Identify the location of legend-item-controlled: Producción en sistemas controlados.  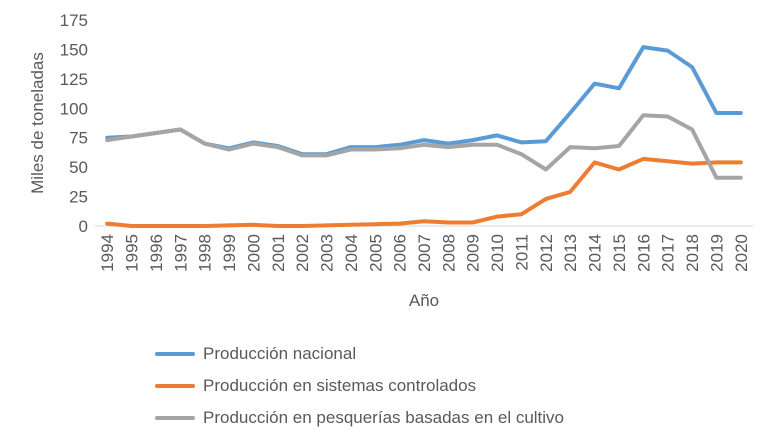
(359, 386).